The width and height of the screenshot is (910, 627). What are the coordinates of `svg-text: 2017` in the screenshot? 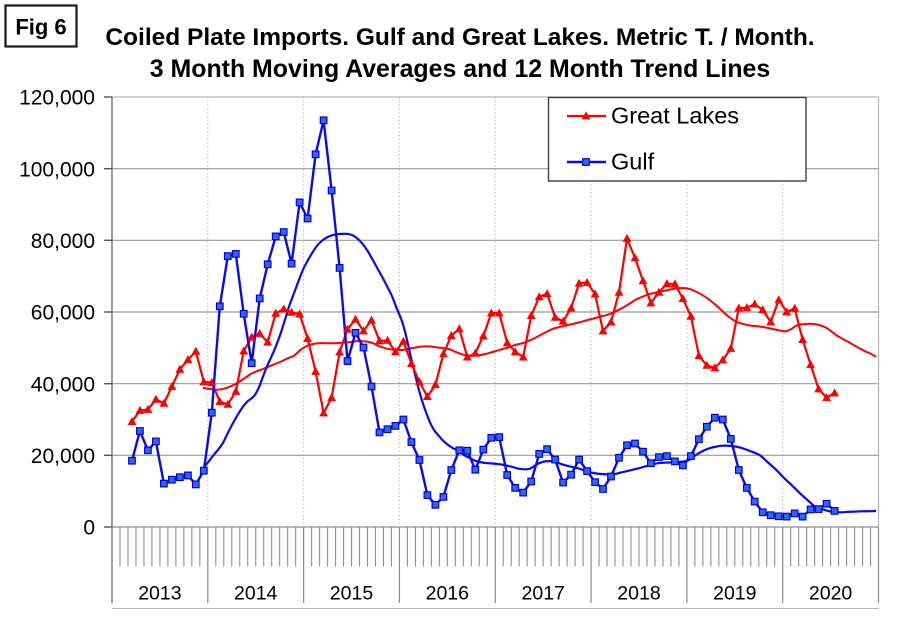 It's located at (543, 594).